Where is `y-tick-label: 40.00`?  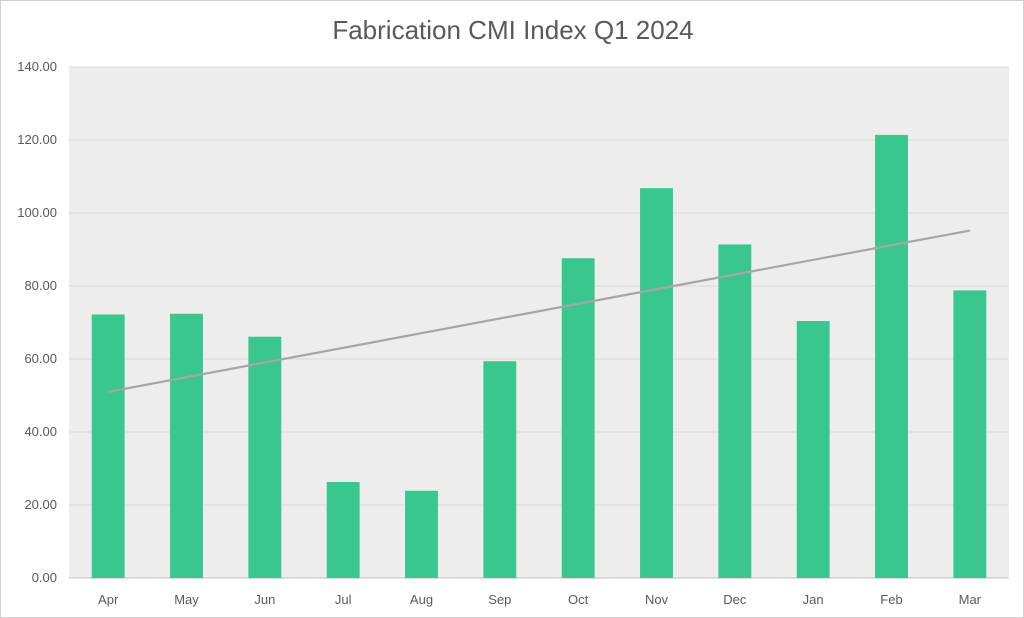
y-tick-label: 40.00 is located at coordinates (40, 431).